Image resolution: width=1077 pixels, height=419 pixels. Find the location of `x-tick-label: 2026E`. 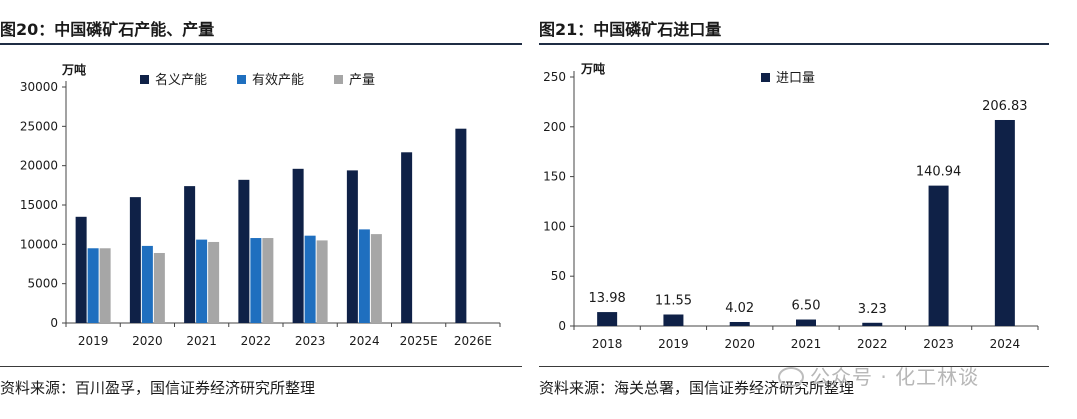

x-tick-label: 2026E is located at coordinates (473, 341).